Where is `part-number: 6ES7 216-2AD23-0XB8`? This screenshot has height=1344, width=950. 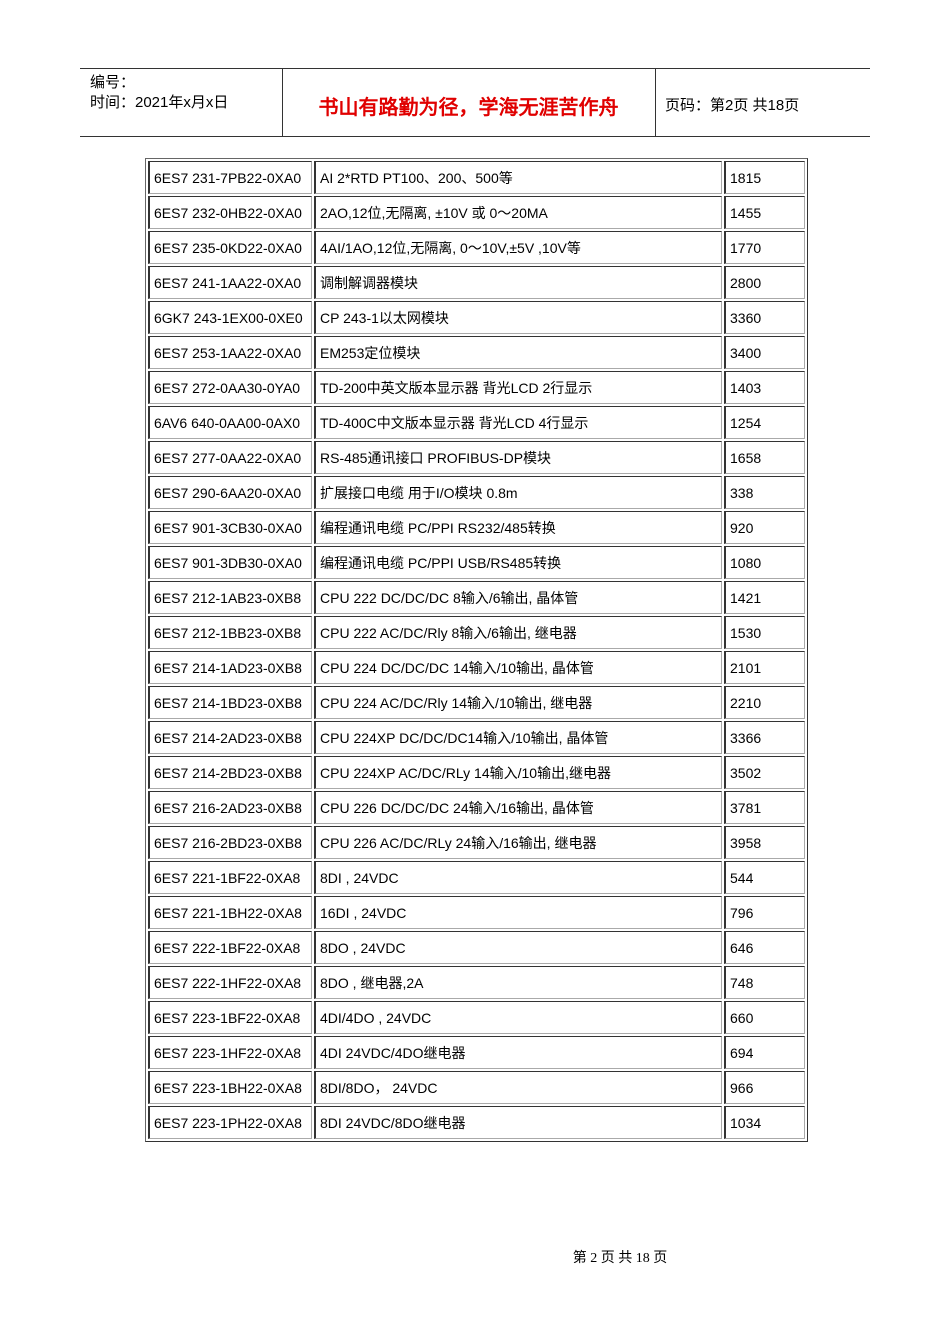 part-number: 6ES7 216-2AD23-0XB8 is located at coordinates (230, 807).